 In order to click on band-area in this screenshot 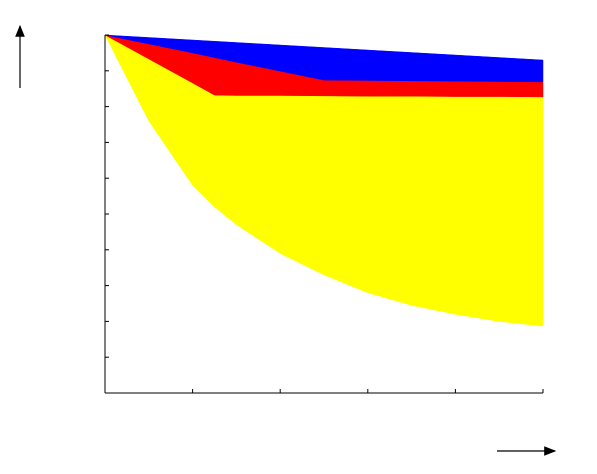, I will do `click(324, 58)`.